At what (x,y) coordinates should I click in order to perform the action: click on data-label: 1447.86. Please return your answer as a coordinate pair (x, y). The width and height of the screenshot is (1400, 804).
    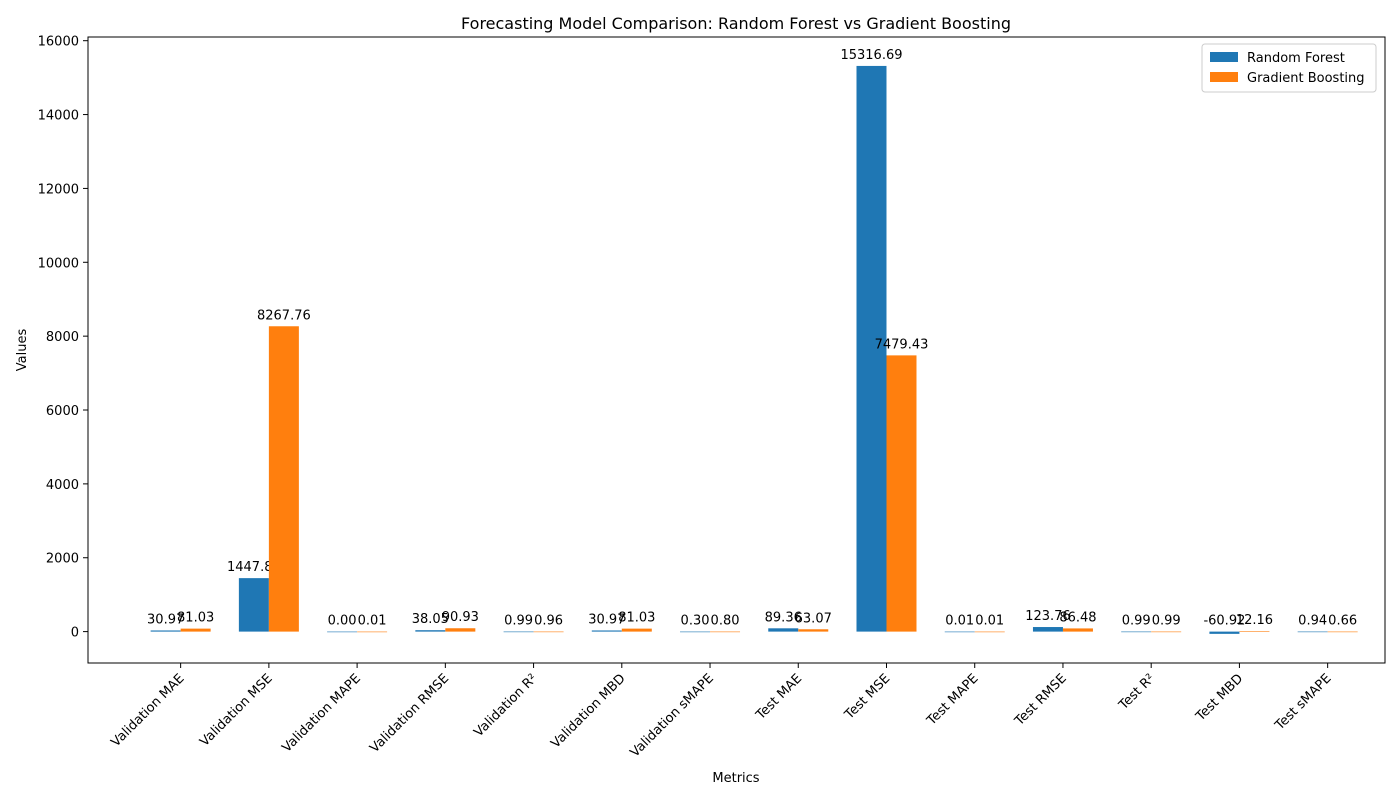
    Looking at the image, I should click on (254, 567).